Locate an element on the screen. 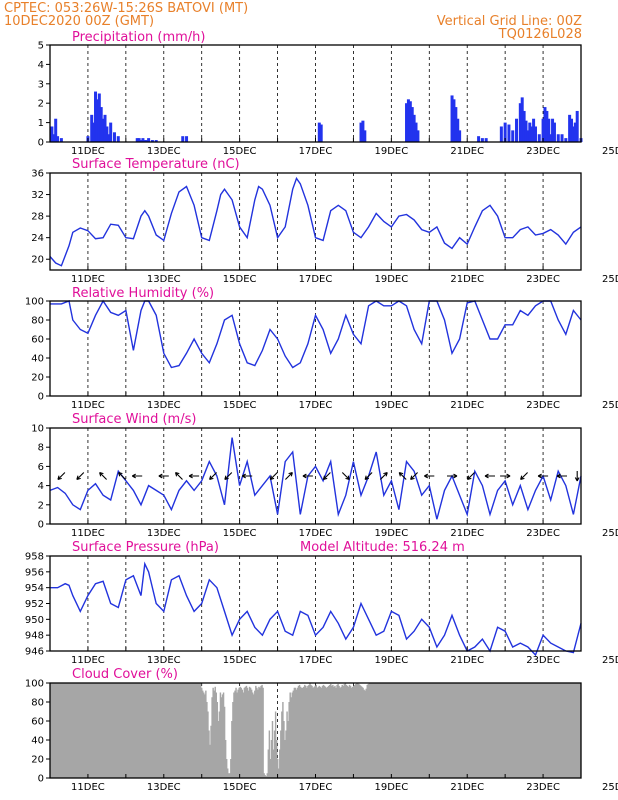  pressure-title: Surface Pressure (hPa) is located at coordinates (145, 547).